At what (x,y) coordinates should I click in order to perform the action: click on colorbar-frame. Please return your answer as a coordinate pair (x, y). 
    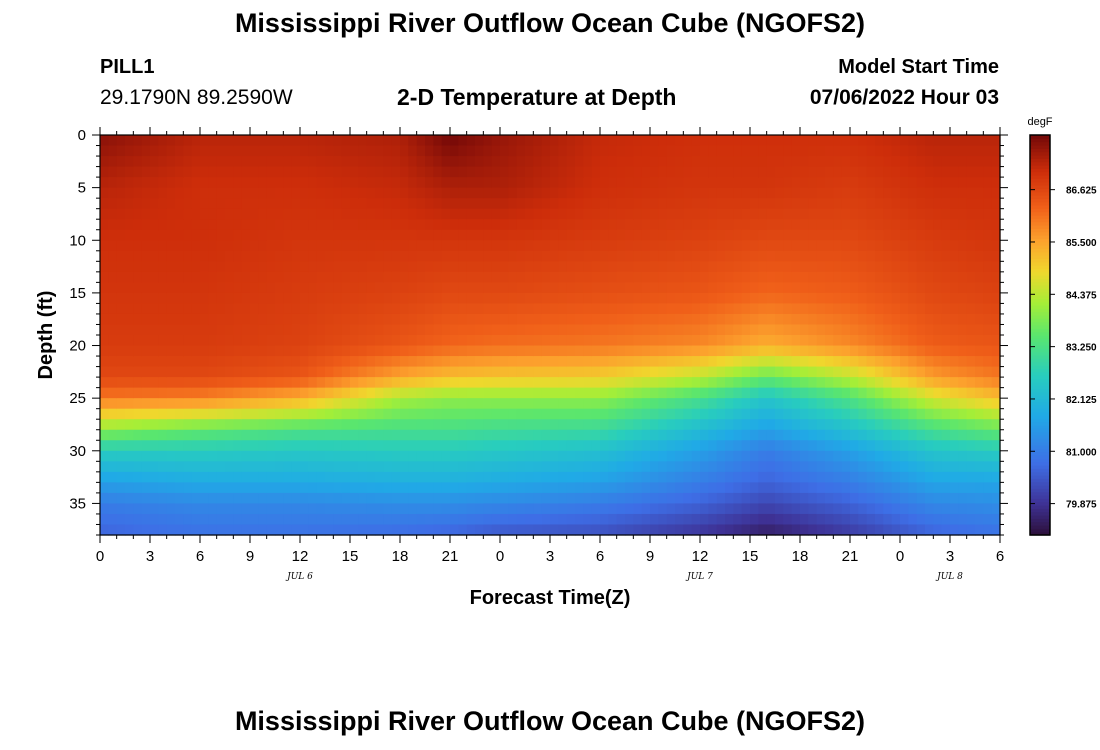
    Looking at the image, I should click on (1040, 335).